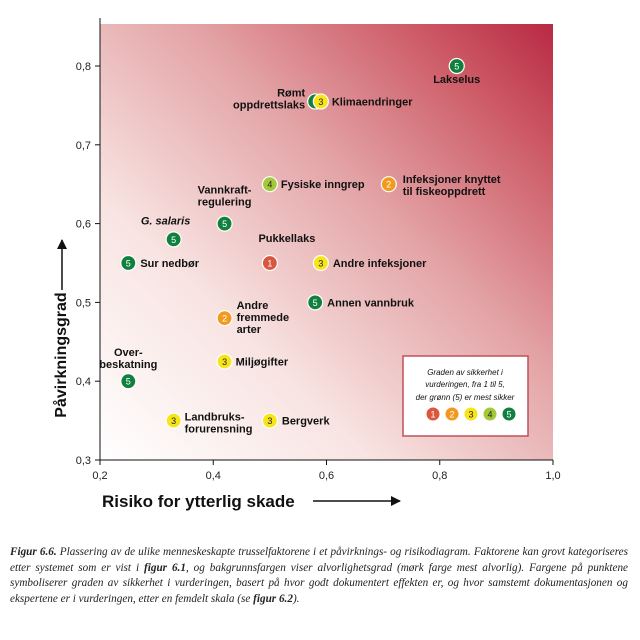 The height and width of the screenshot is (640, 640). What do you see at coordinates (262, 363) in the screenshot?
I see `point-label: Miljøgifter` at bounding box center [262, 363].